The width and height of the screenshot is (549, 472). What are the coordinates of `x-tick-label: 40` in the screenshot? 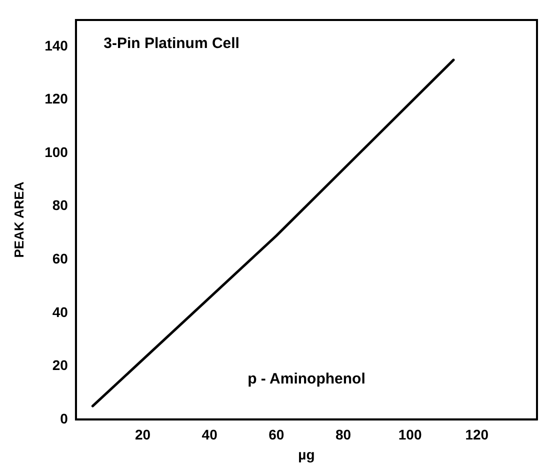 It's located at (210, 434).